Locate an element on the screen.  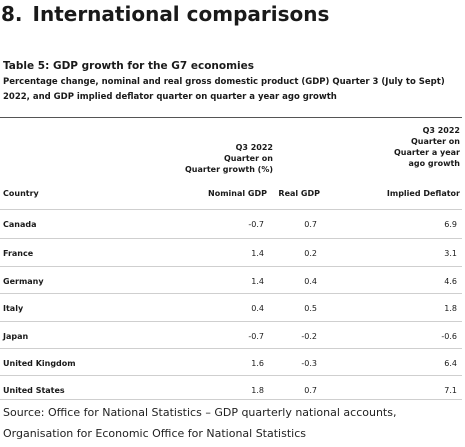
group-header-line: ago growth is located at coordinates (434, 163).